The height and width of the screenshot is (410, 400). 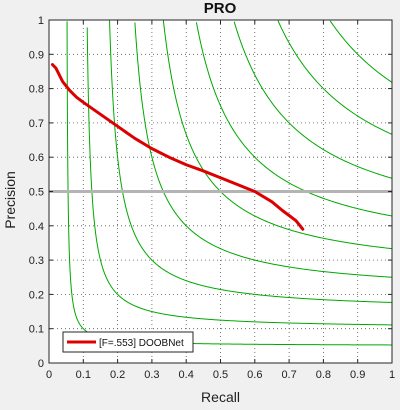 What do you see at coordinates (36, 227) in the screenshot?
I see `y-tick-label: 0.4` at bounding box center [36, 227].